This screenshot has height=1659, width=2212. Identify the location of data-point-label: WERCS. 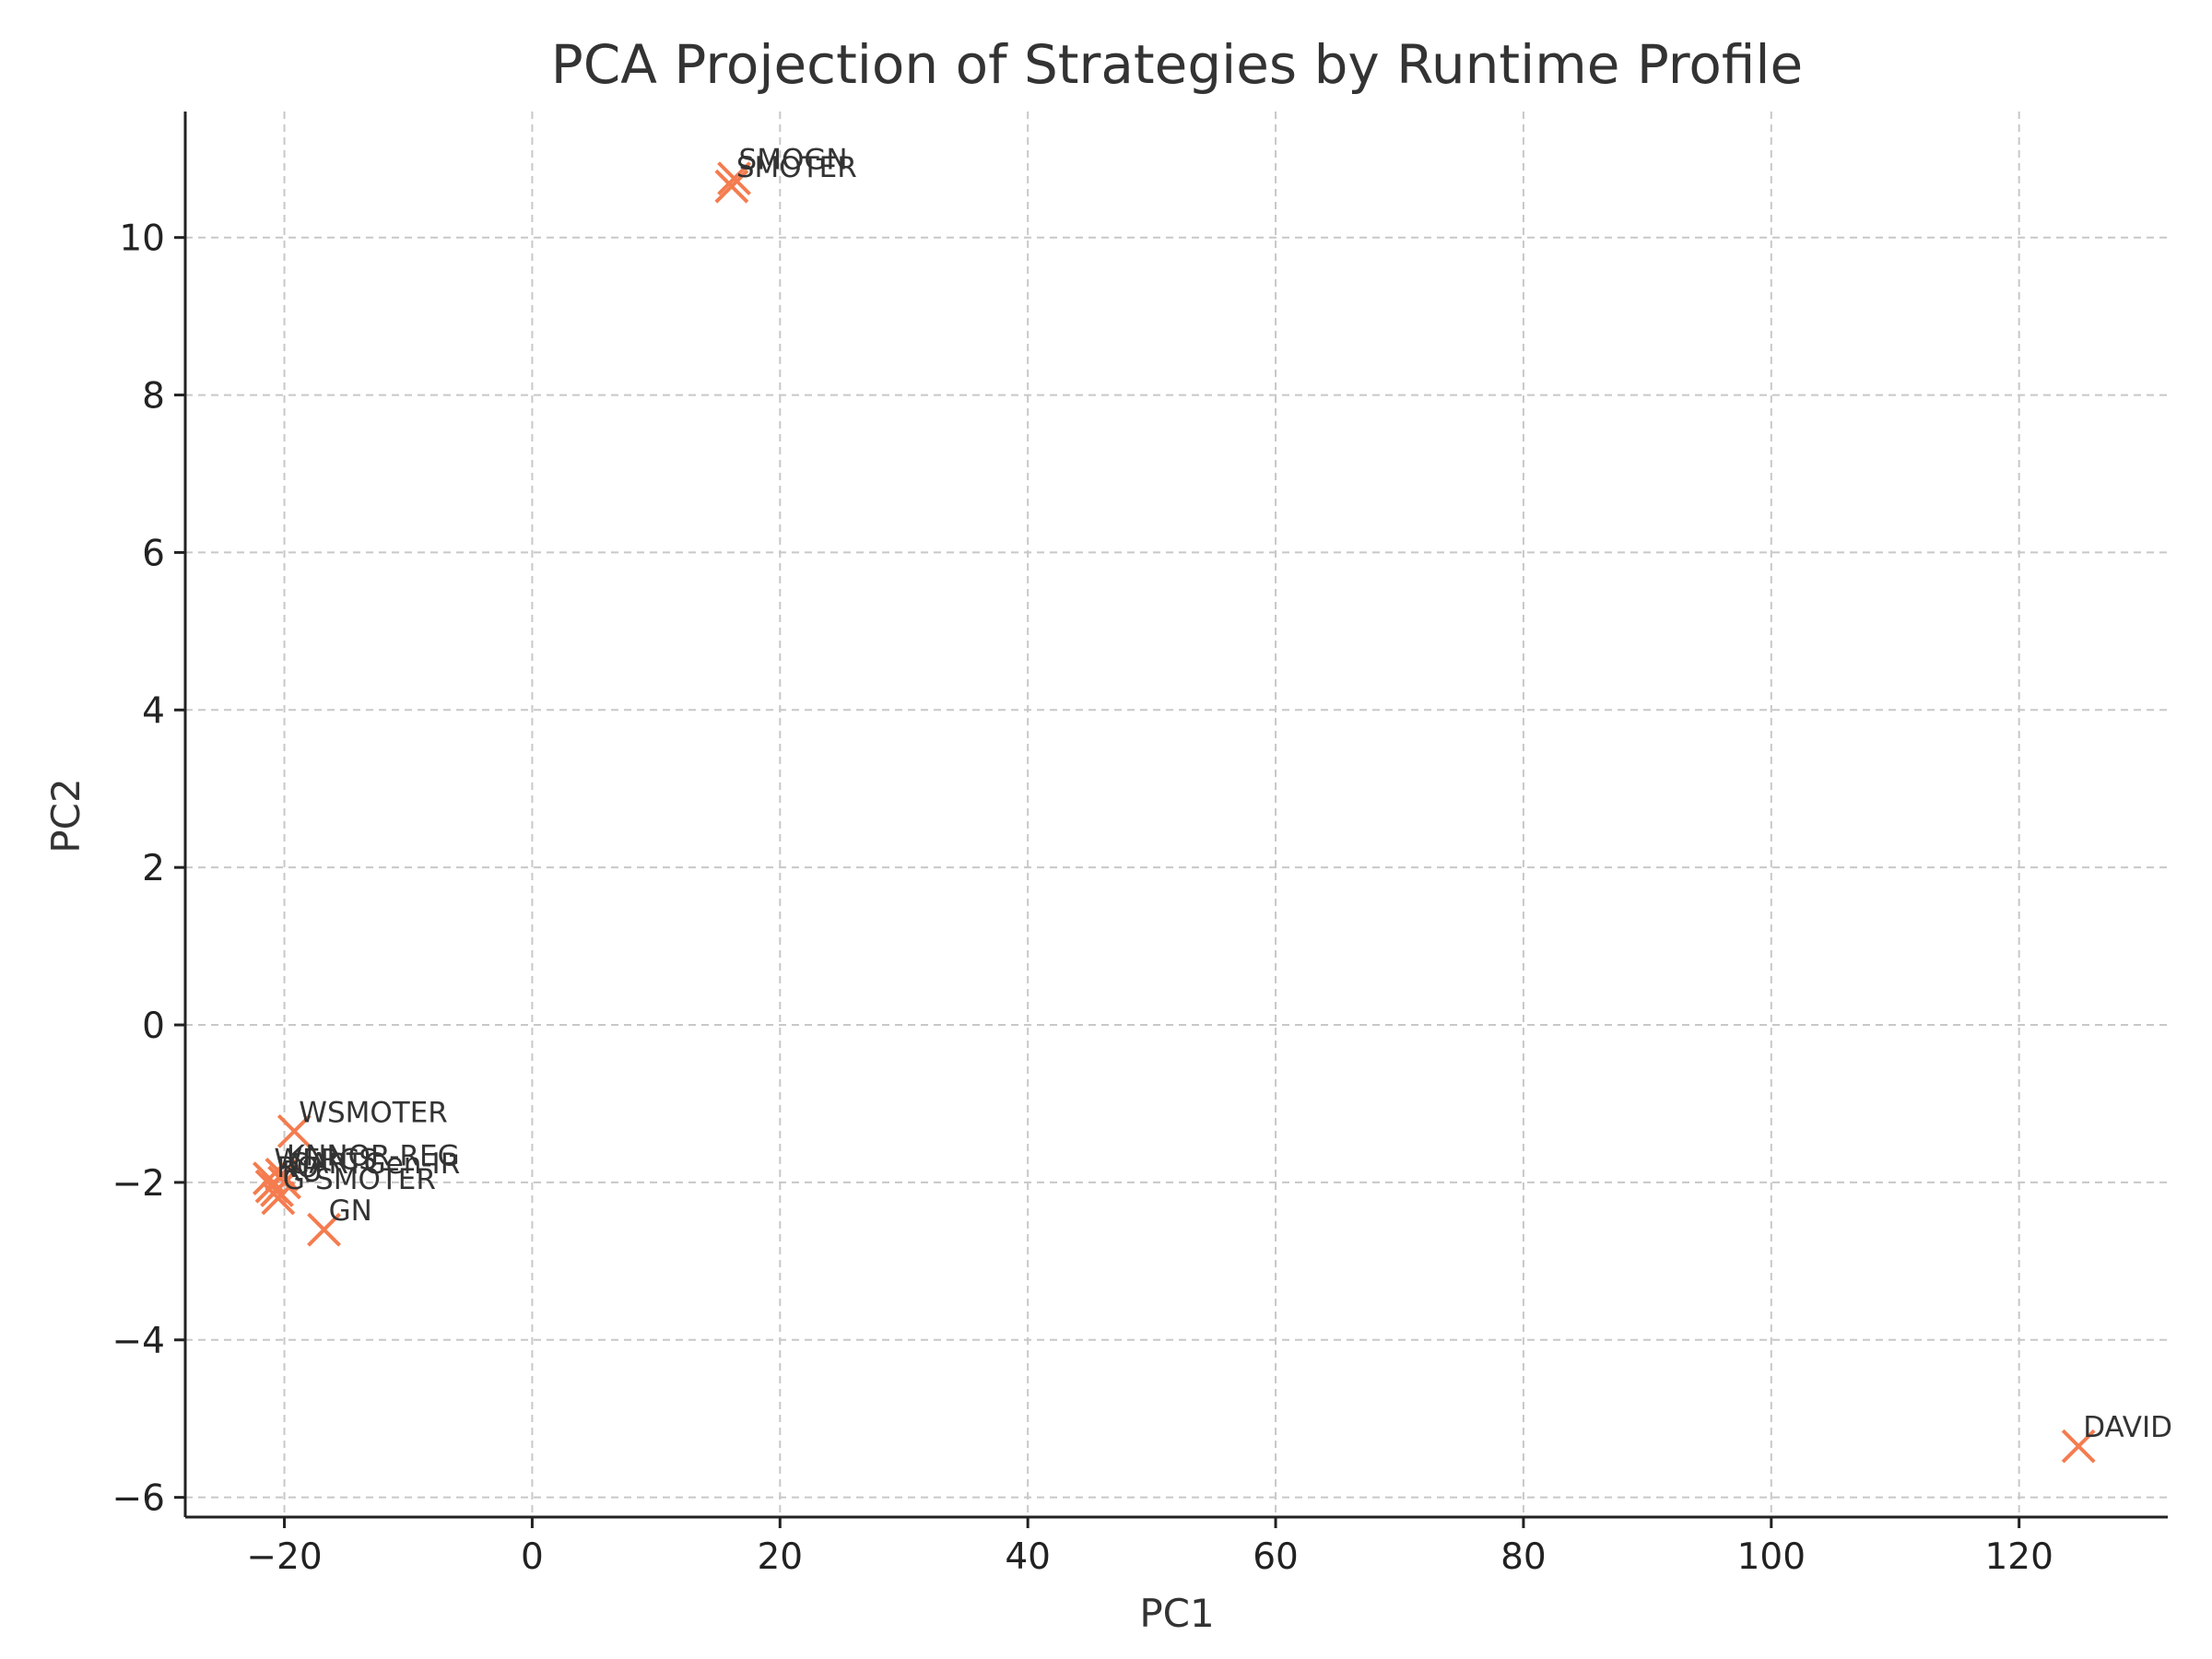
(325, 1160).